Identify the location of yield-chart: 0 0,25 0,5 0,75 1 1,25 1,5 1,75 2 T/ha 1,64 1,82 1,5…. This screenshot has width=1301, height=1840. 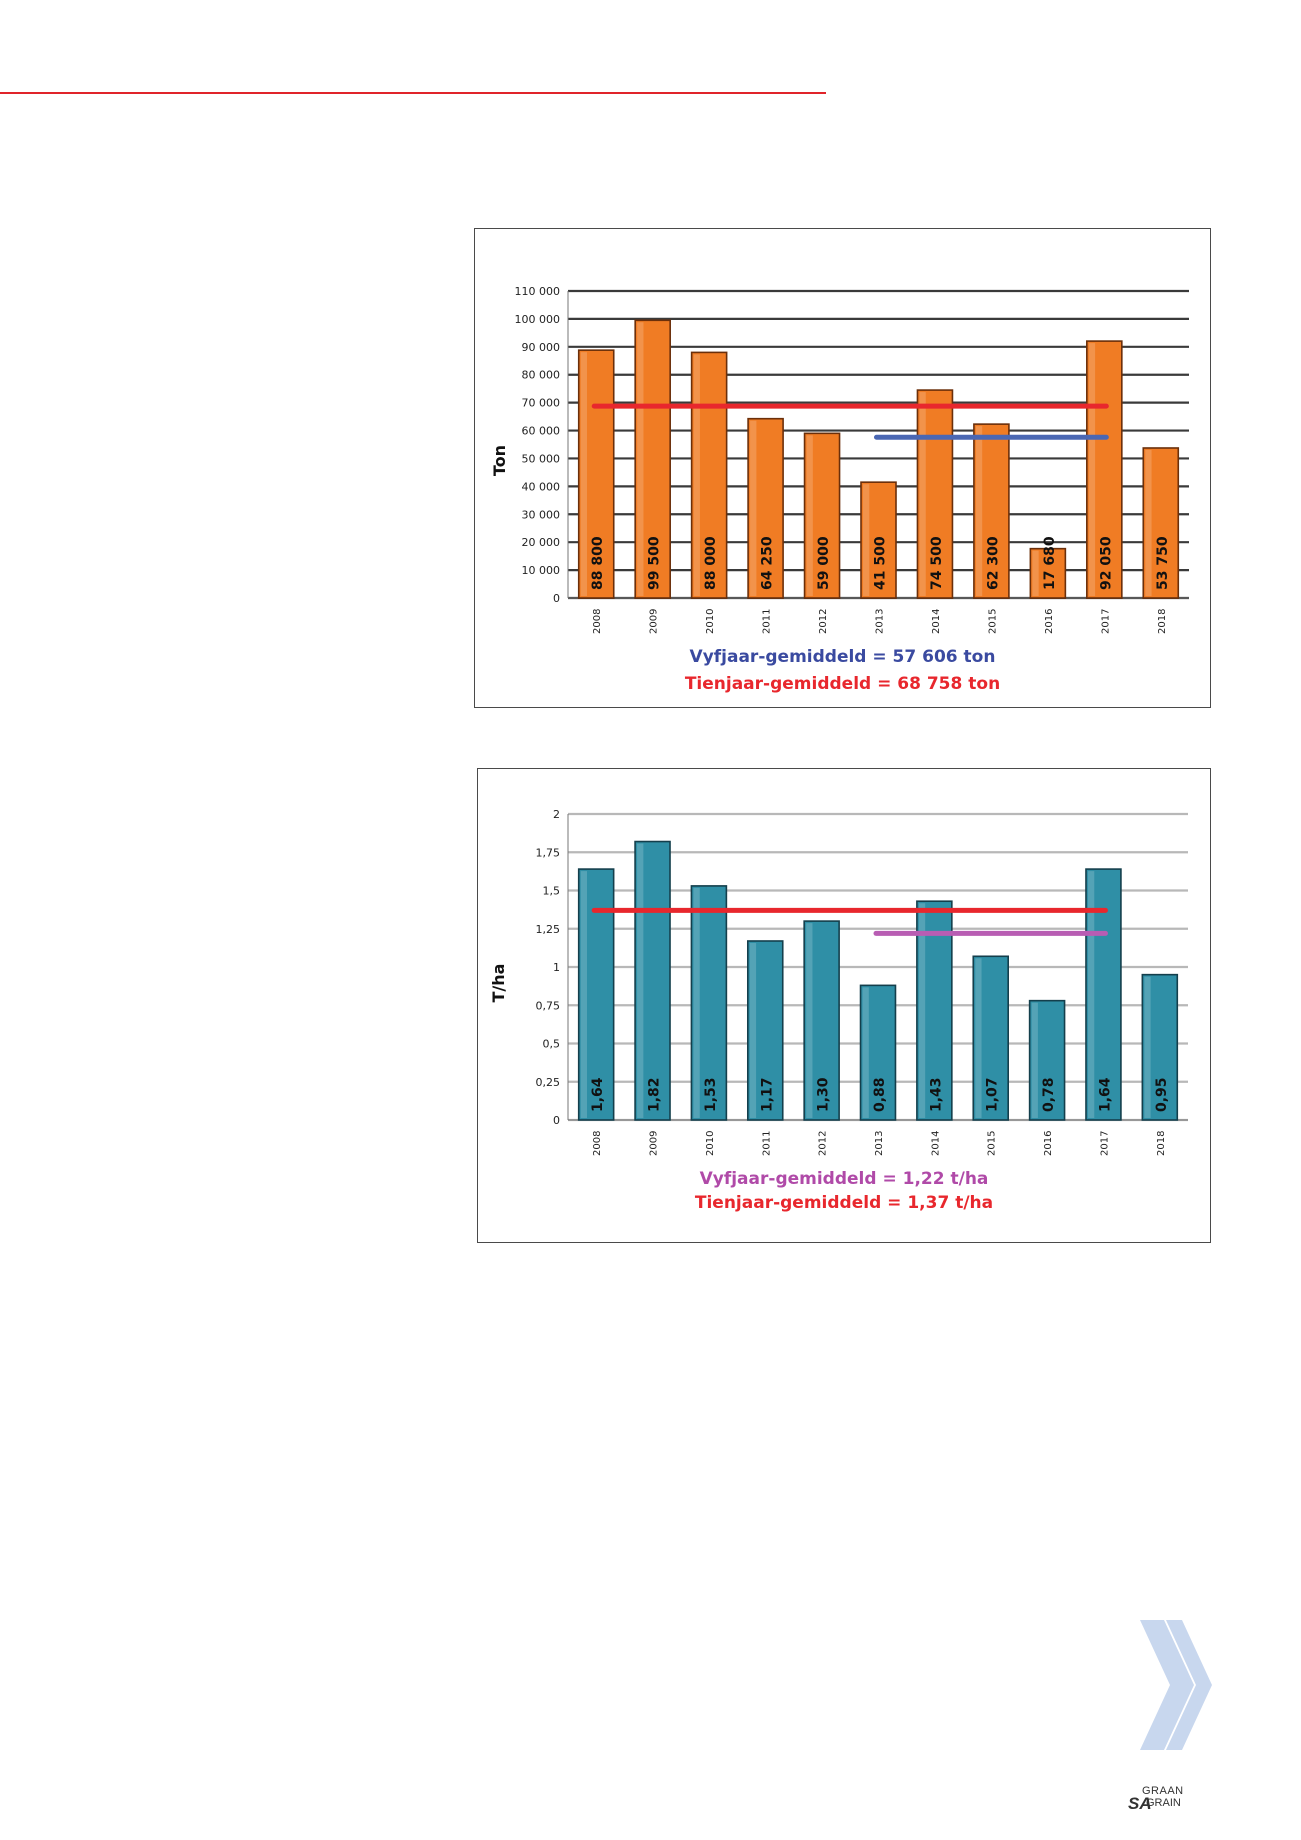
(844, 1005).